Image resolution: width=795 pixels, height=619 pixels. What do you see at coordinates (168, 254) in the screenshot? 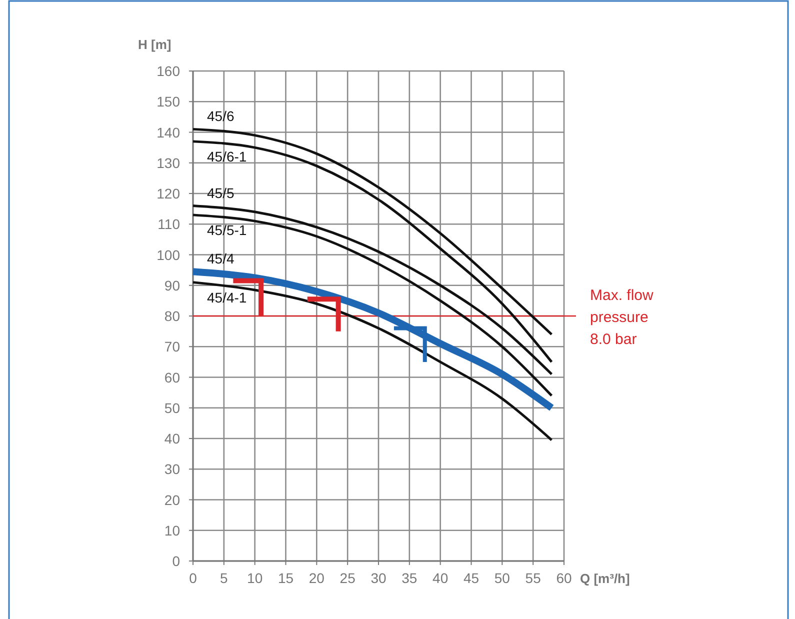
I see `y-tick-label: 100` at bounding box center [168, 254].